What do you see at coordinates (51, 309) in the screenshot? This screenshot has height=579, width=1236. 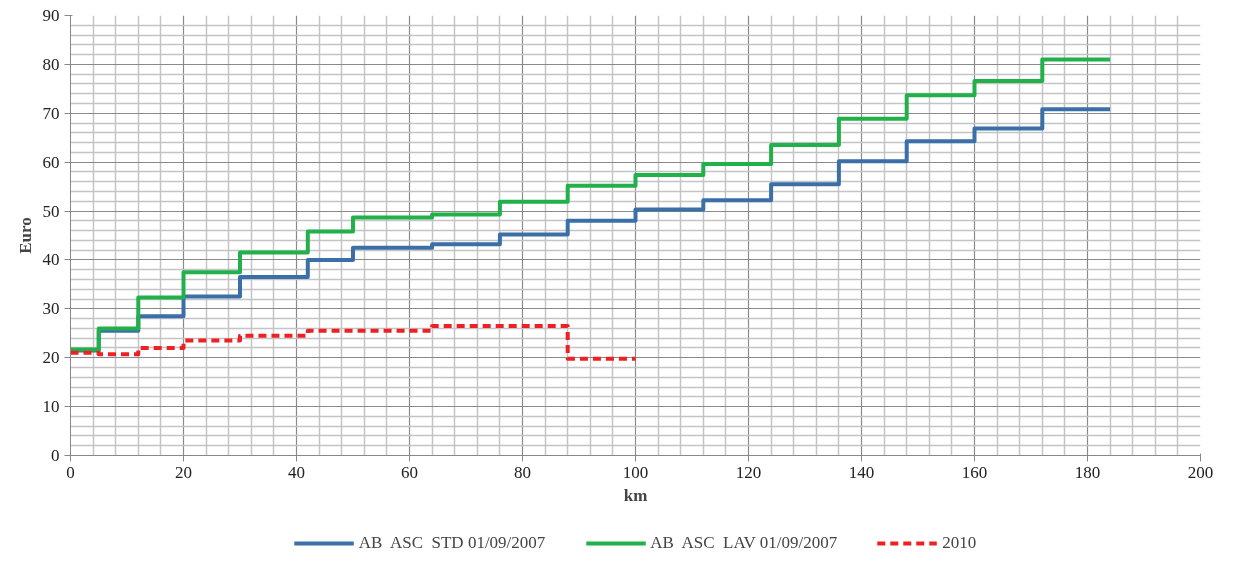 I see `y-tick-label: 30` at bounding box center [51, 309].